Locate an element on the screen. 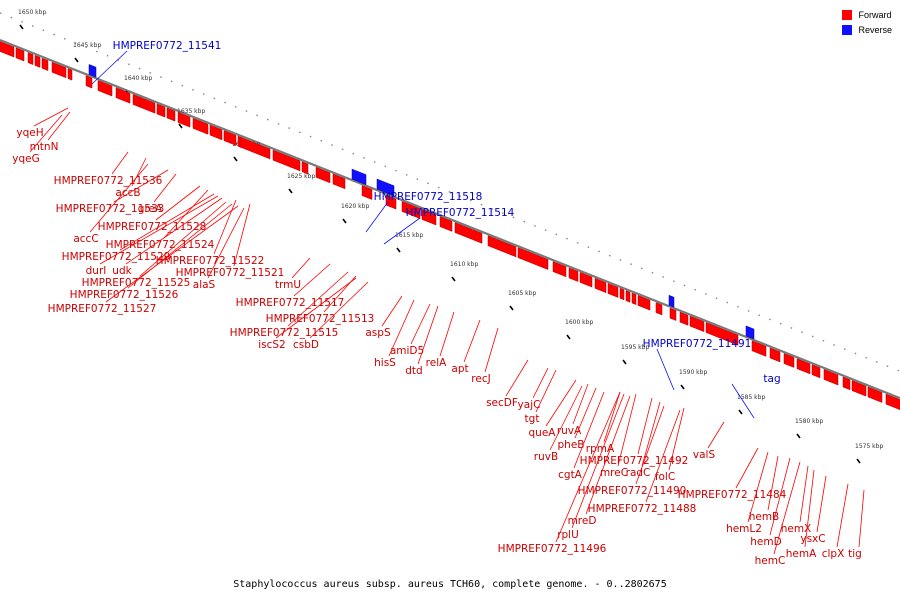 This screenshot has width=900, height=600. forward-gene-label: cgtA is located at coordinates (570, 475).